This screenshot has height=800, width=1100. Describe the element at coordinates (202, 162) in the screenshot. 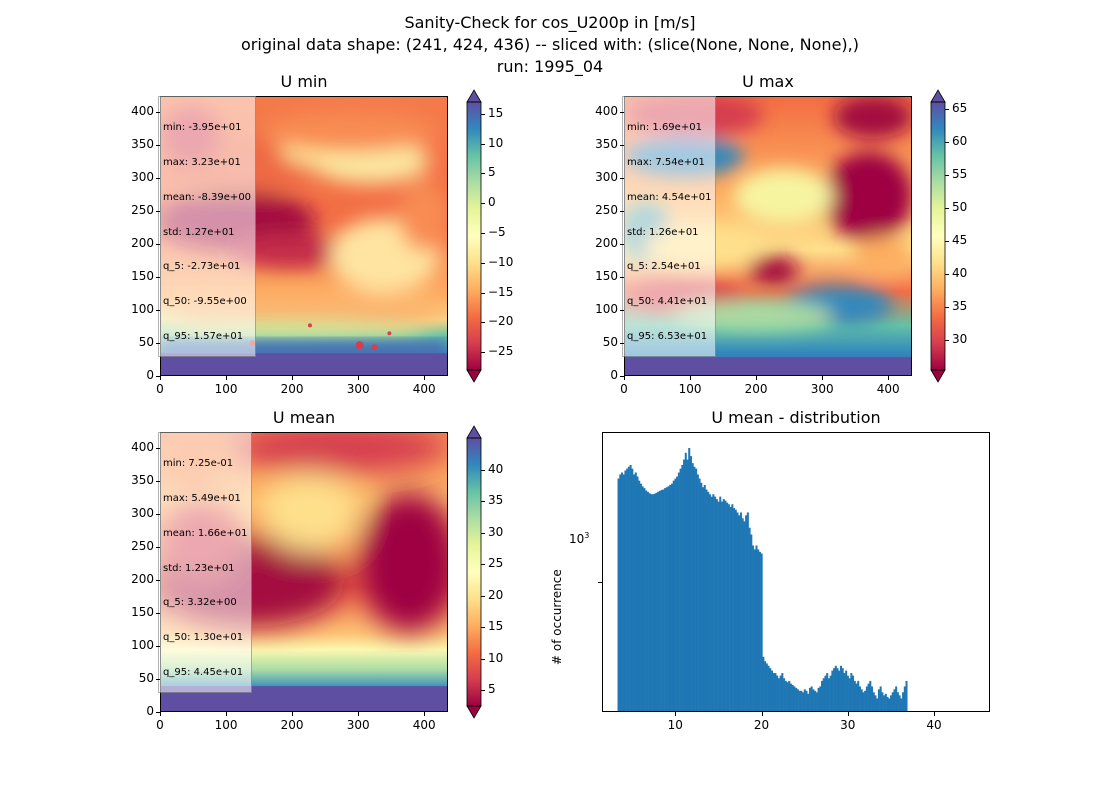

I see `stat-max: max: 3.23e+01` at that location.